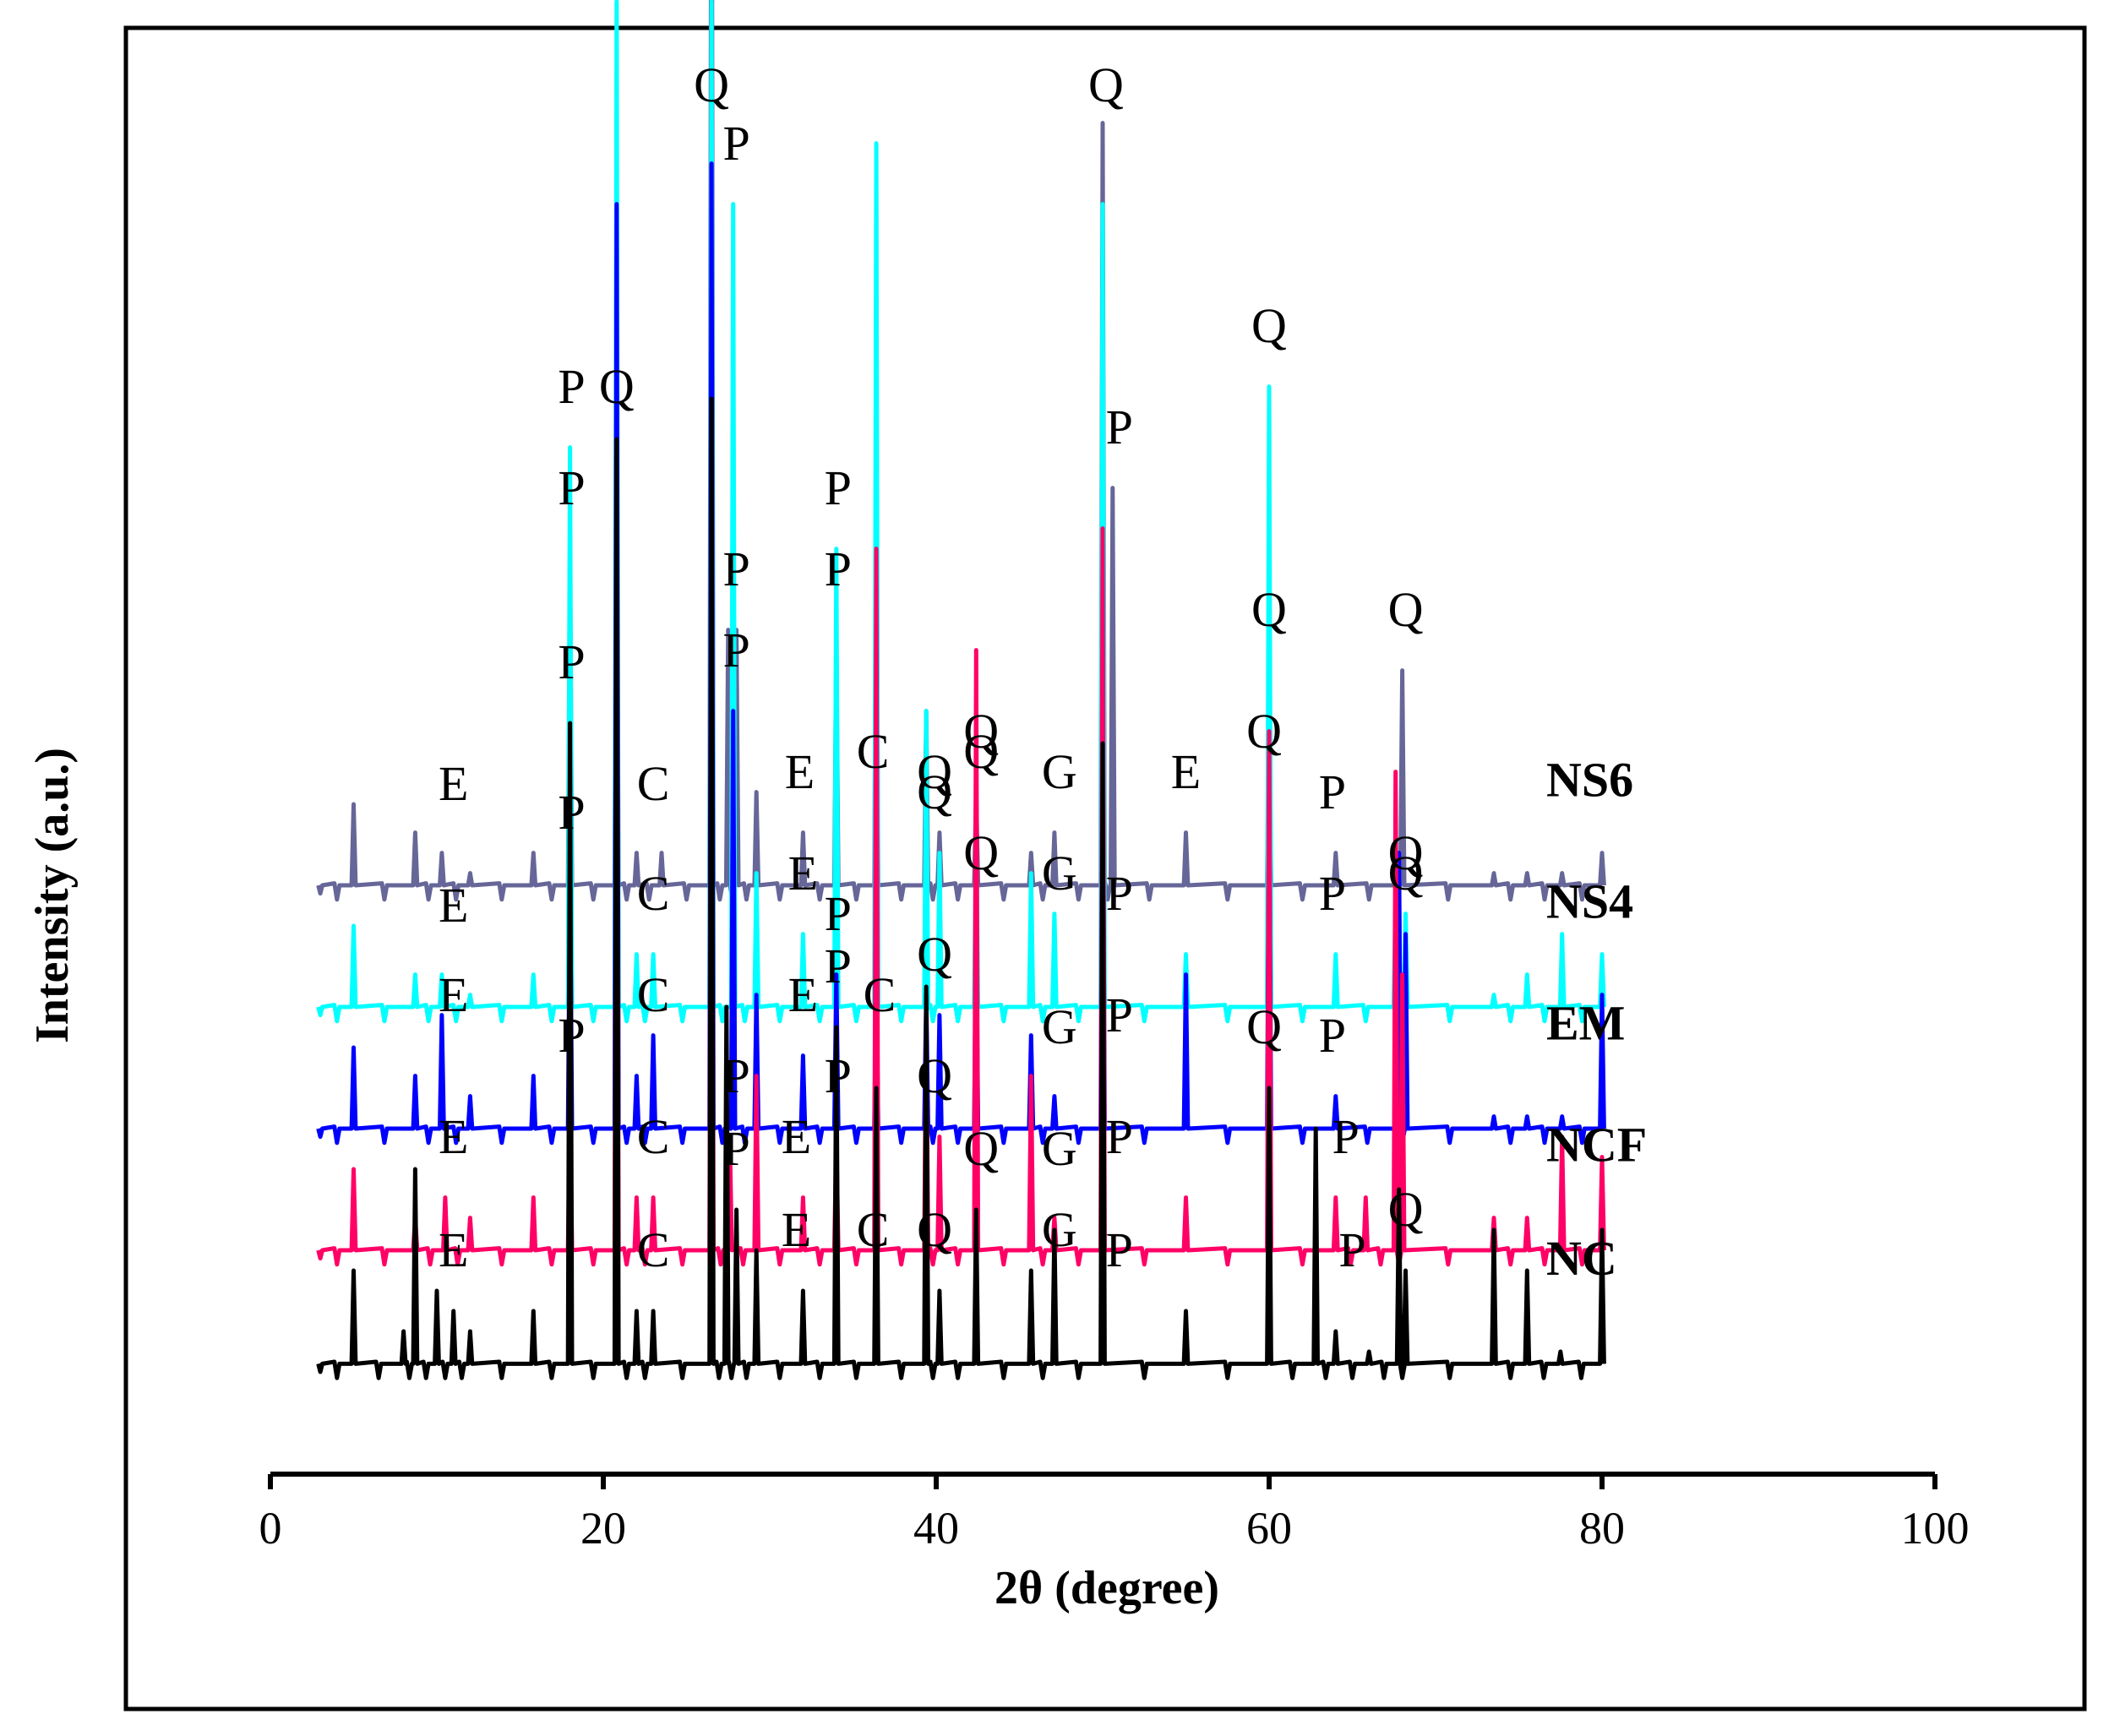 The width and height of the screenshot is (2109, 1736). What do you see at coordinates (1589, 779) in the screenshot?
I see `series-label-ns6: NS6` at bounding box center [1589, 779].